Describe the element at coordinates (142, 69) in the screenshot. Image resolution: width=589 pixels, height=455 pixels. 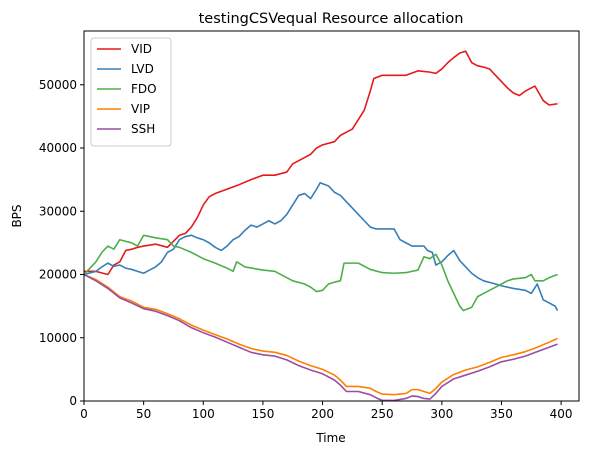
I see `legend-label-lvd: LVD` at that location.